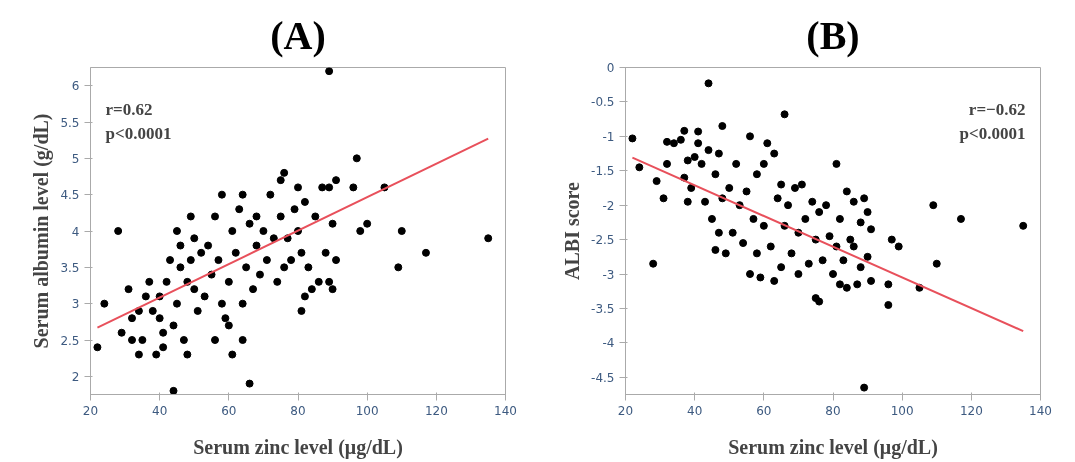 Image resolution: width=1075 pixels, height=462 pixels. What do you see at coordinates (603, 240) in the screenshot?
I see `y-tick-label: -2.5` at bounding box center [603, 240].